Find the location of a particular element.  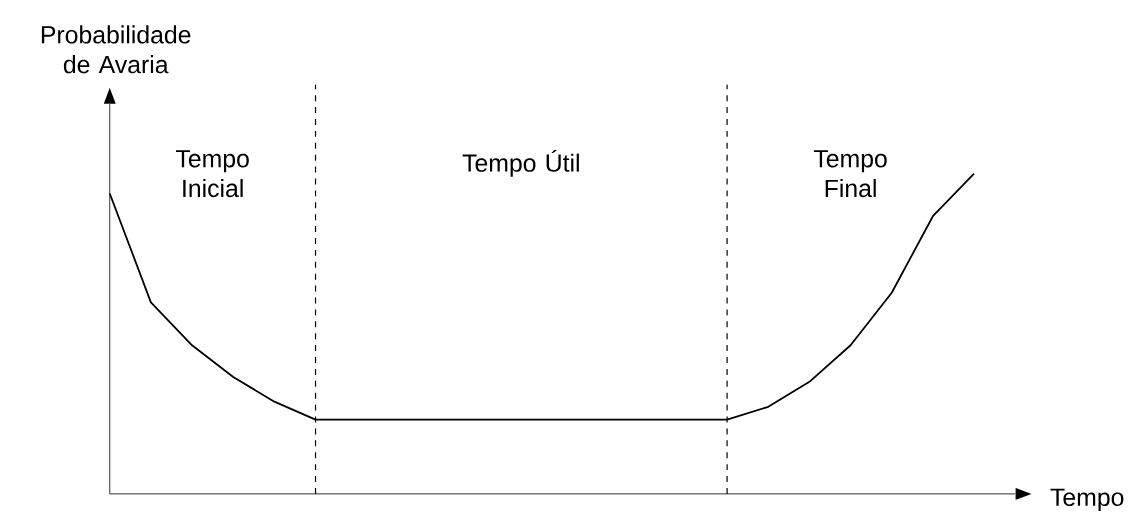

annotation: Tempo Inicial is located at coordinates (212, 174).